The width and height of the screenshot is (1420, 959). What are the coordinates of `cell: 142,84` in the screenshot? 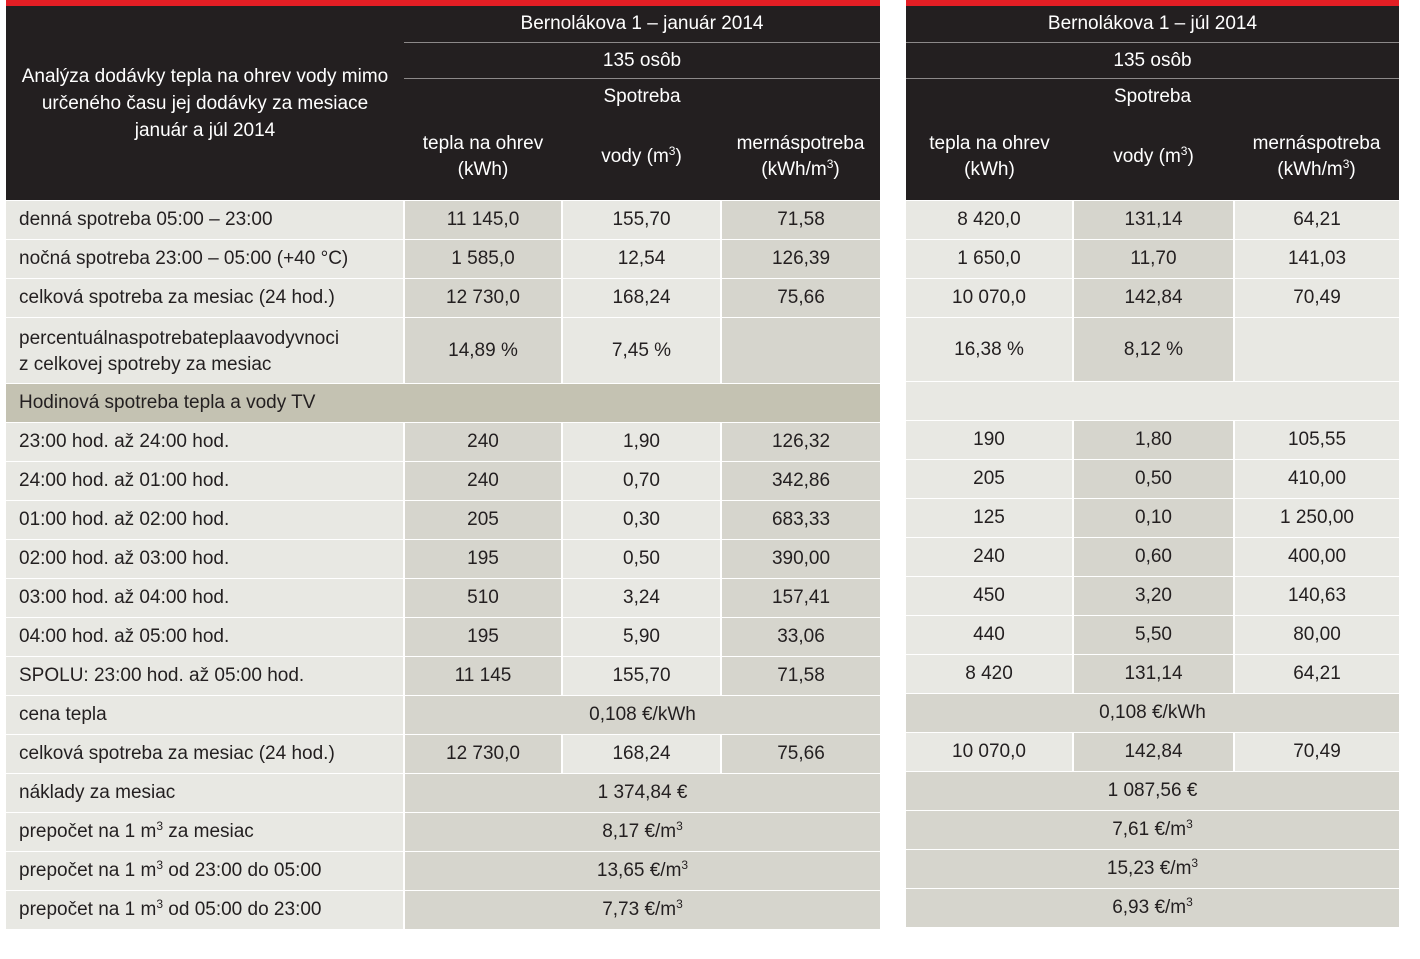 It's located at (1153, 298).